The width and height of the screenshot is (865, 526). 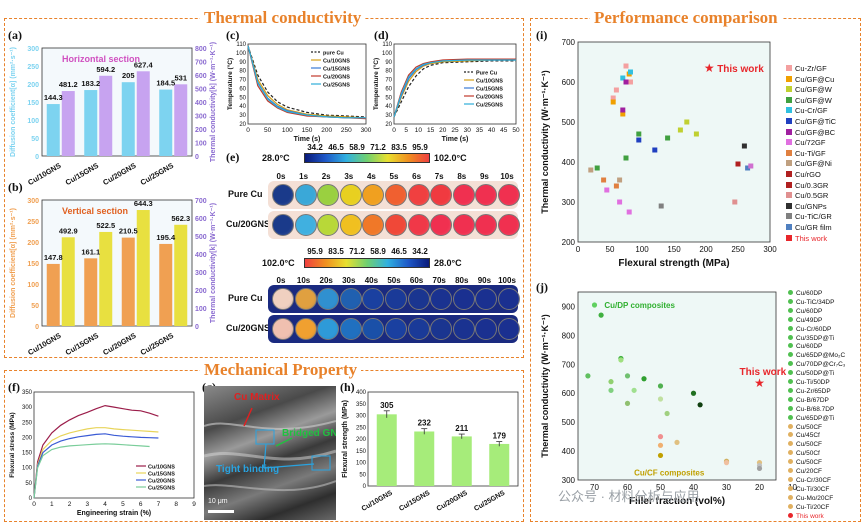 I want to click on x-tick: 2, so click(x=70, y=504).